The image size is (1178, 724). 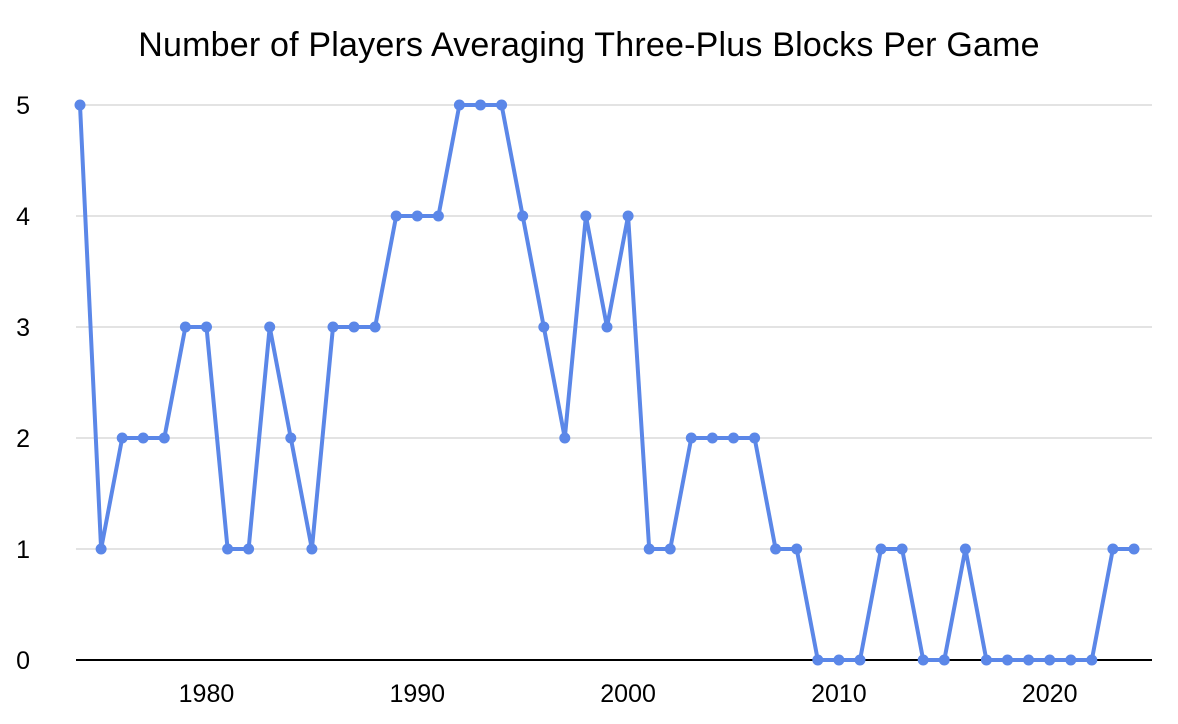 I want to click on y-axis-tick-label: 4, so click(x=23, y=217).